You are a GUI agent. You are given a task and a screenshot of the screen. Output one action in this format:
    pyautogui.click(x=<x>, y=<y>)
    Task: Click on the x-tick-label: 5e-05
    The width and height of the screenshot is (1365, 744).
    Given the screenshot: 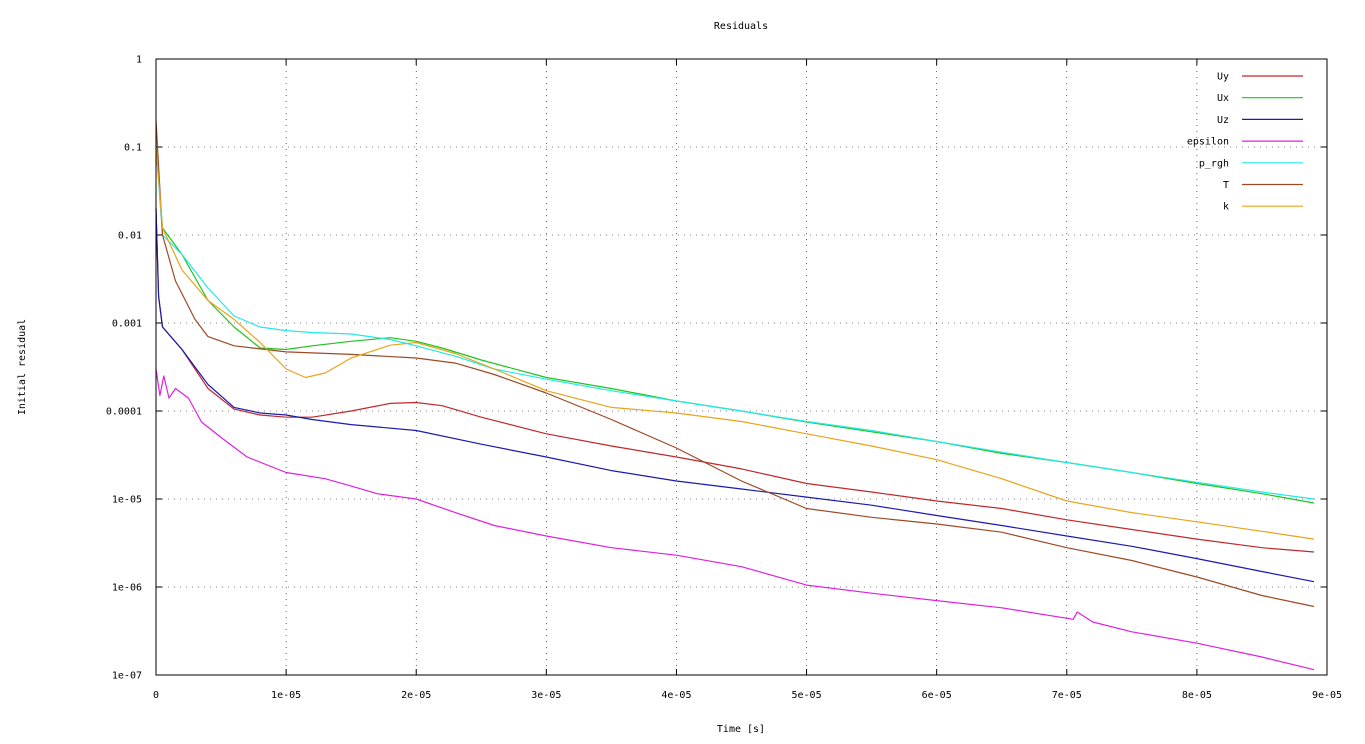 What is the action you would take?
    pyautogui.click(x=807, y=695)
    